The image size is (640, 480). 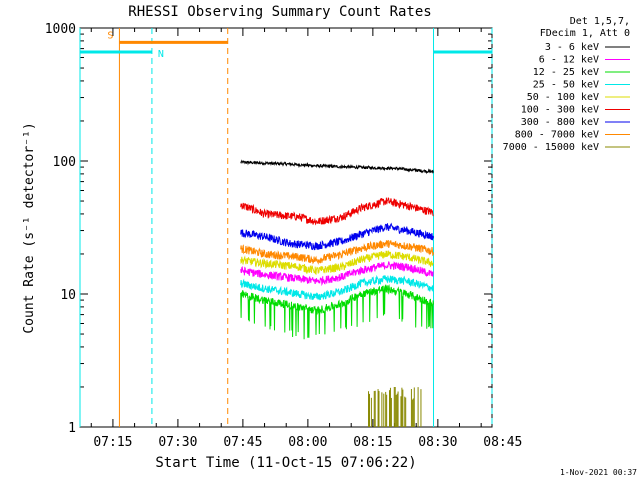 I want to click on x-tick-label: 08:15, so click(x=372, y=442).